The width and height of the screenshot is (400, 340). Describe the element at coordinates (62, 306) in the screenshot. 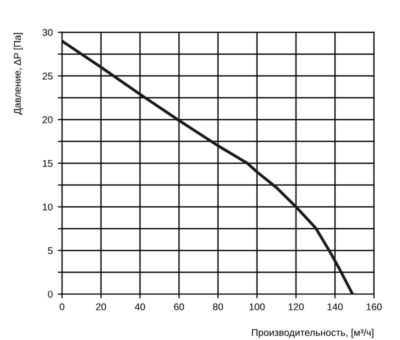

I see `x-tick-label: 0` at that location.